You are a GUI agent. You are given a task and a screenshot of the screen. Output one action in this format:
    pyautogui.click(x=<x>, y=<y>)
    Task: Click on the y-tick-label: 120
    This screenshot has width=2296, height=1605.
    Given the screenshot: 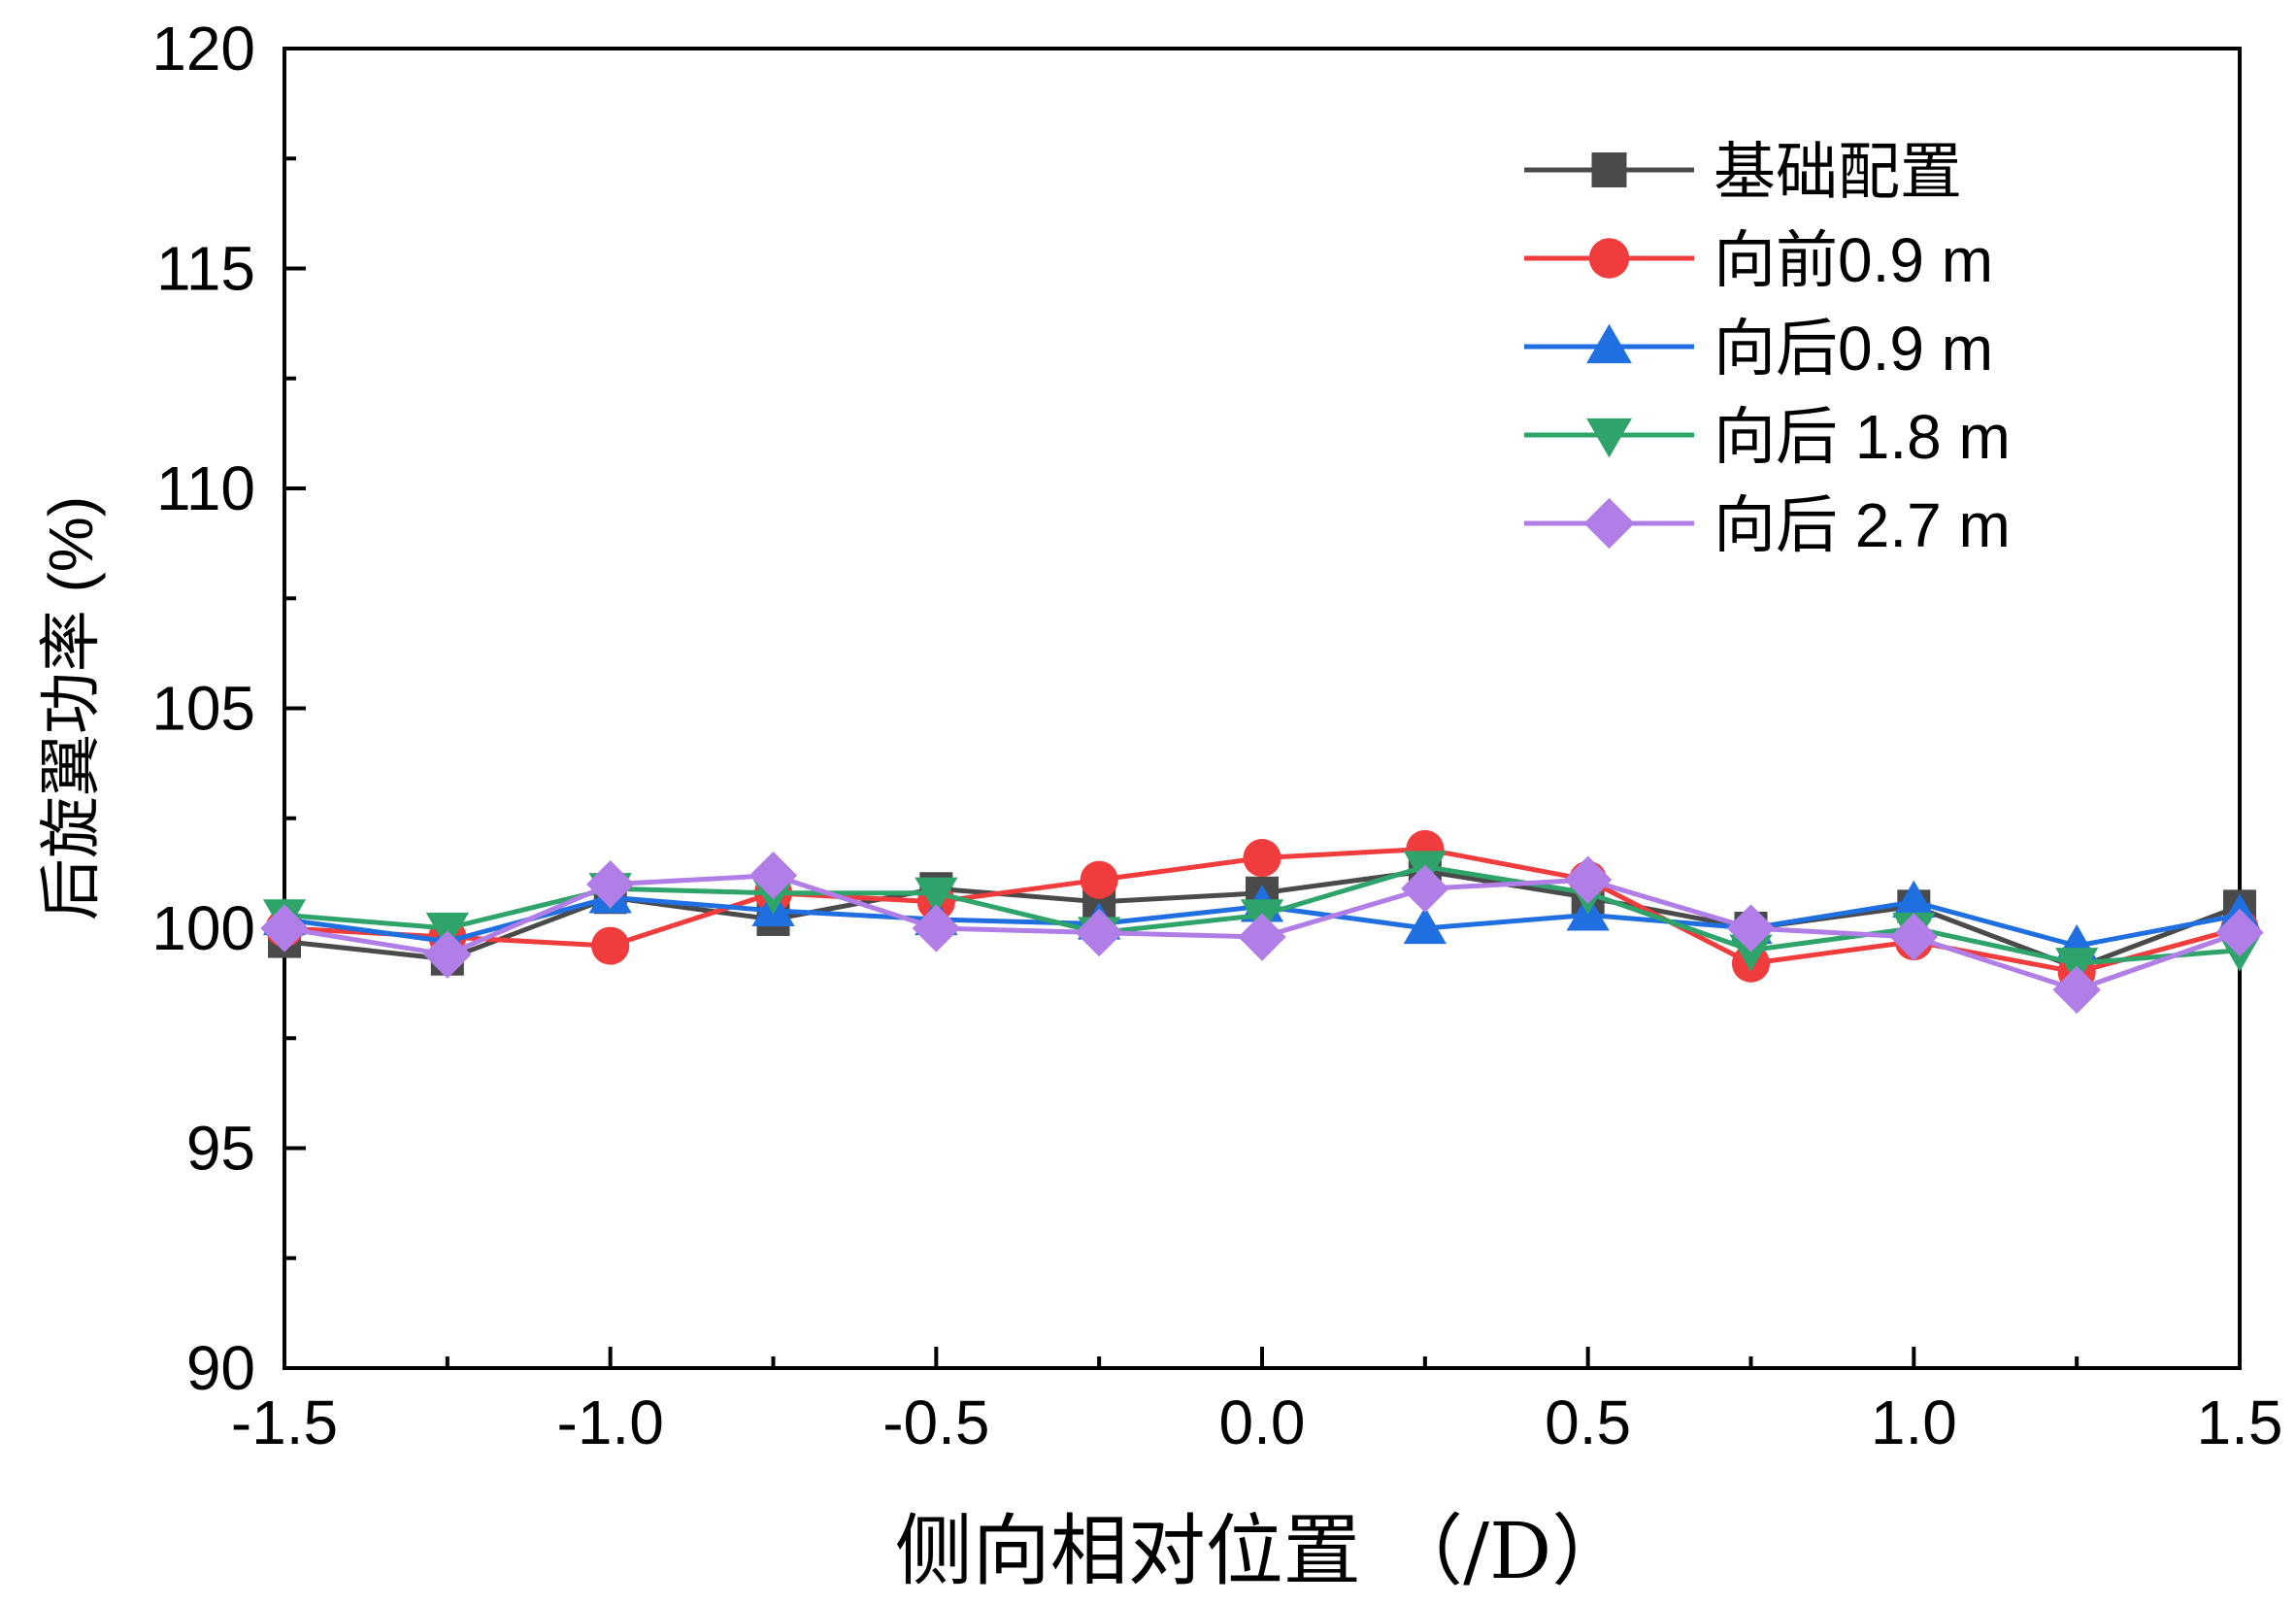 What is the action you would take?
    pyautogui.click(x=203, y=49)
    